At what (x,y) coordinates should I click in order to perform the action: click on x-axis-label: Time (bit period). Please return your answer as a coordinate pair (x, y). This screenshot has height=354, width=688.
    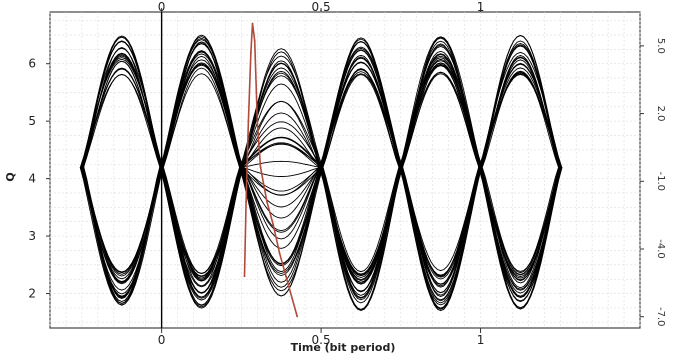
    Looking at the image, I should click on (343, 347).